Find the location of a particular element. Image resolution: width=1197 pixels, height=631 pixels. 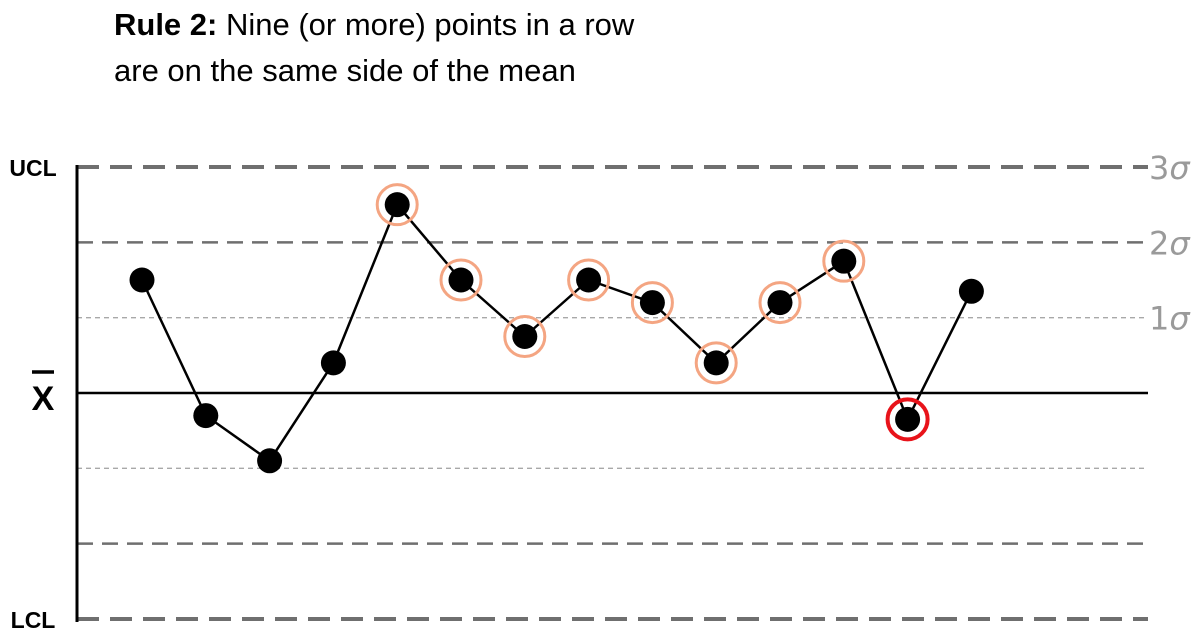

title-rule-label: Rule 2: is located at coordinates (166, 24).